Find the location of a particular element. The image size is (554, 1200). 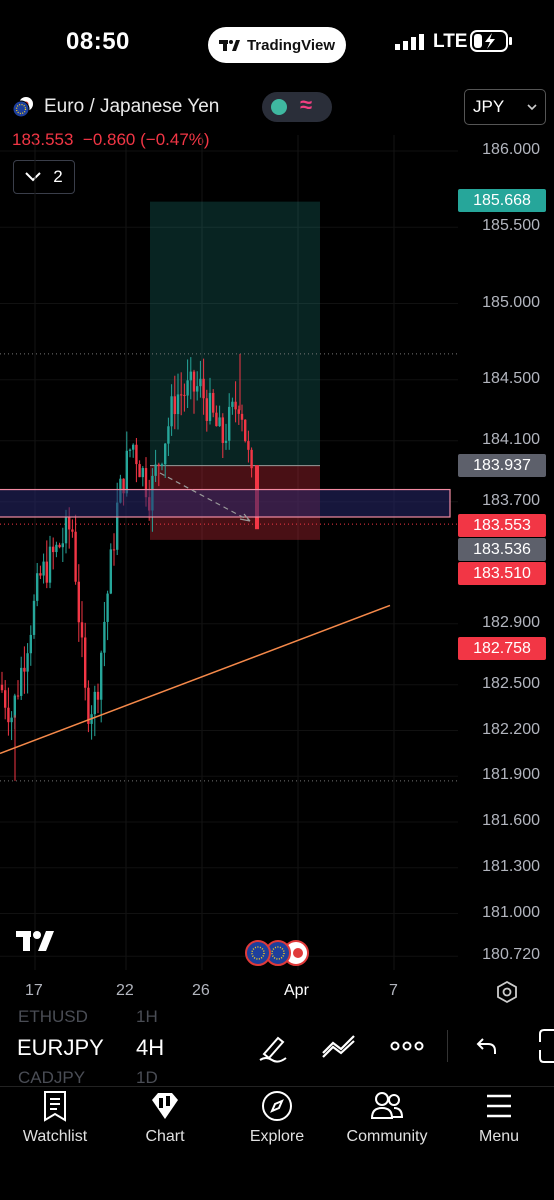

price-tag: 183.553 is located at coordinates (502, 525).